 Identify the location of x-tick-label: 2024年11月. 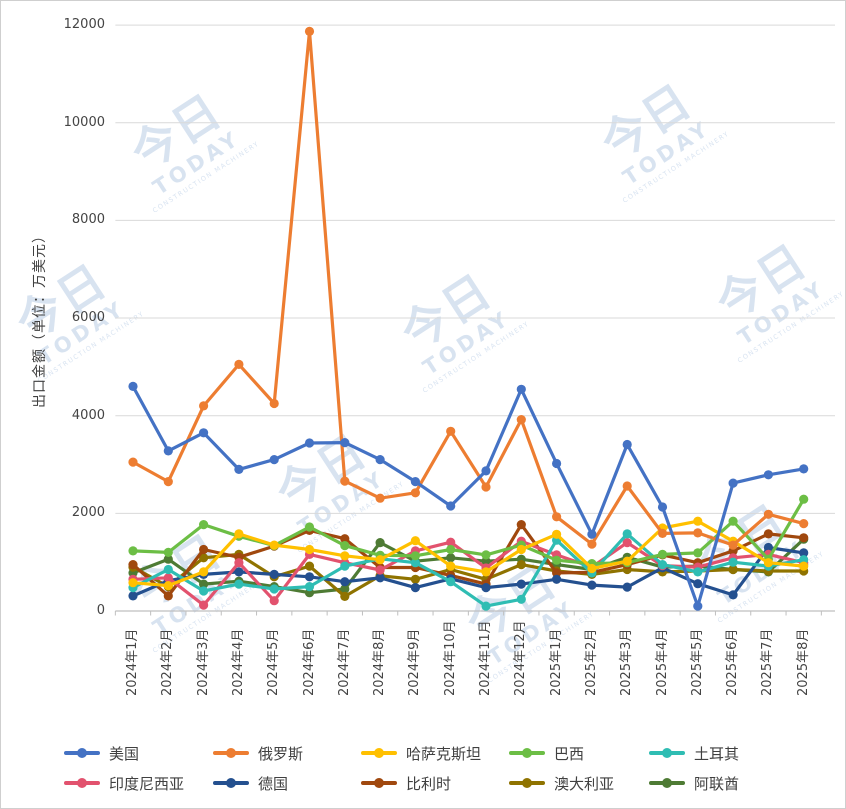
(485, 658).